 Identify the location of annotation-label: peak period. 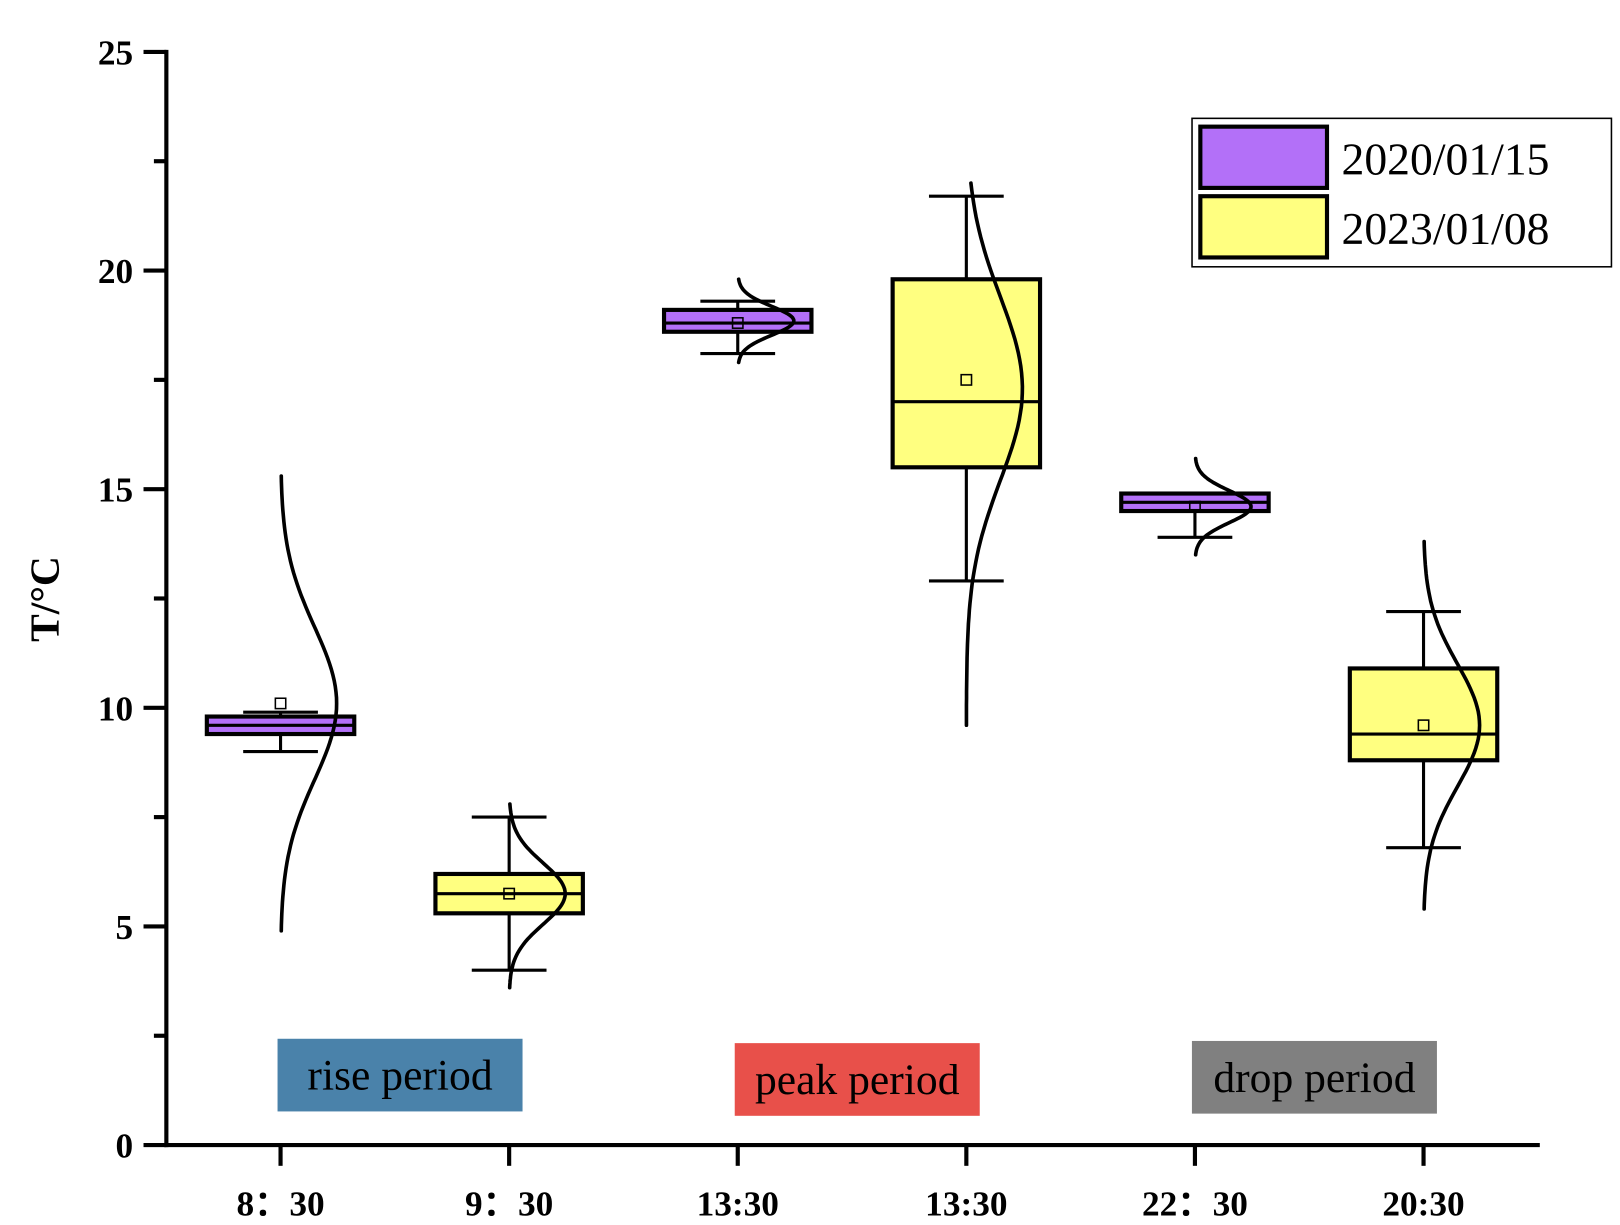
(857, 1080).